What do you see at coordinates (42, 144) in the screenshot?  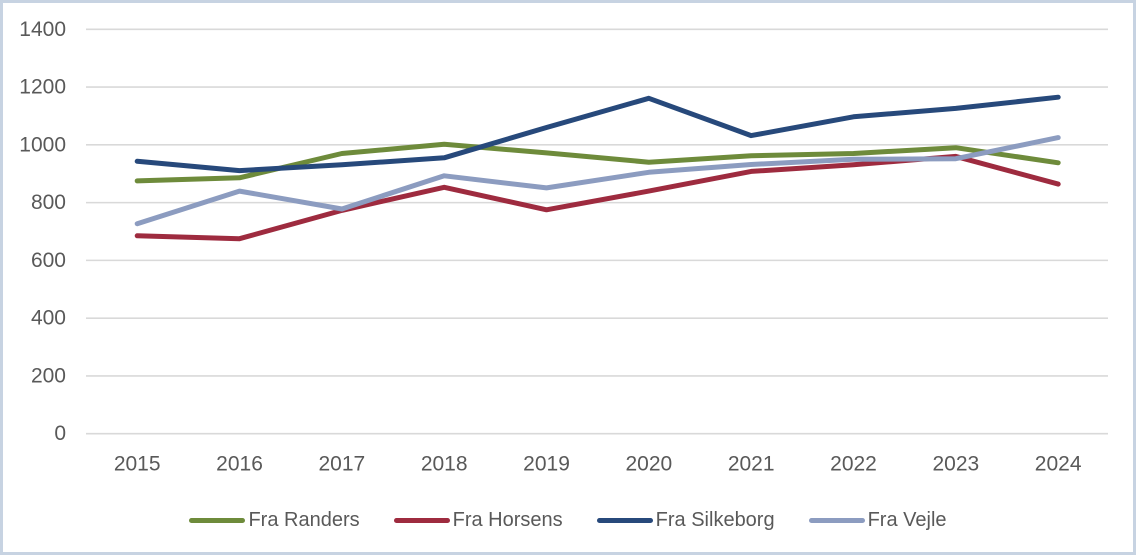 I see `y-axis-tick-label: 1000` at bounding box center [42, 144].